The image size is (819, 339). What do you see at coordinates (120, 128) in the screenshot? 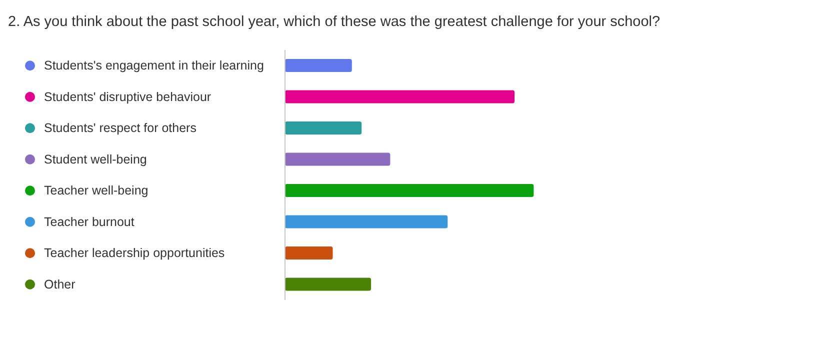
I see `y-tick-label: Students' respect for others` at bounding box center [120, 128].